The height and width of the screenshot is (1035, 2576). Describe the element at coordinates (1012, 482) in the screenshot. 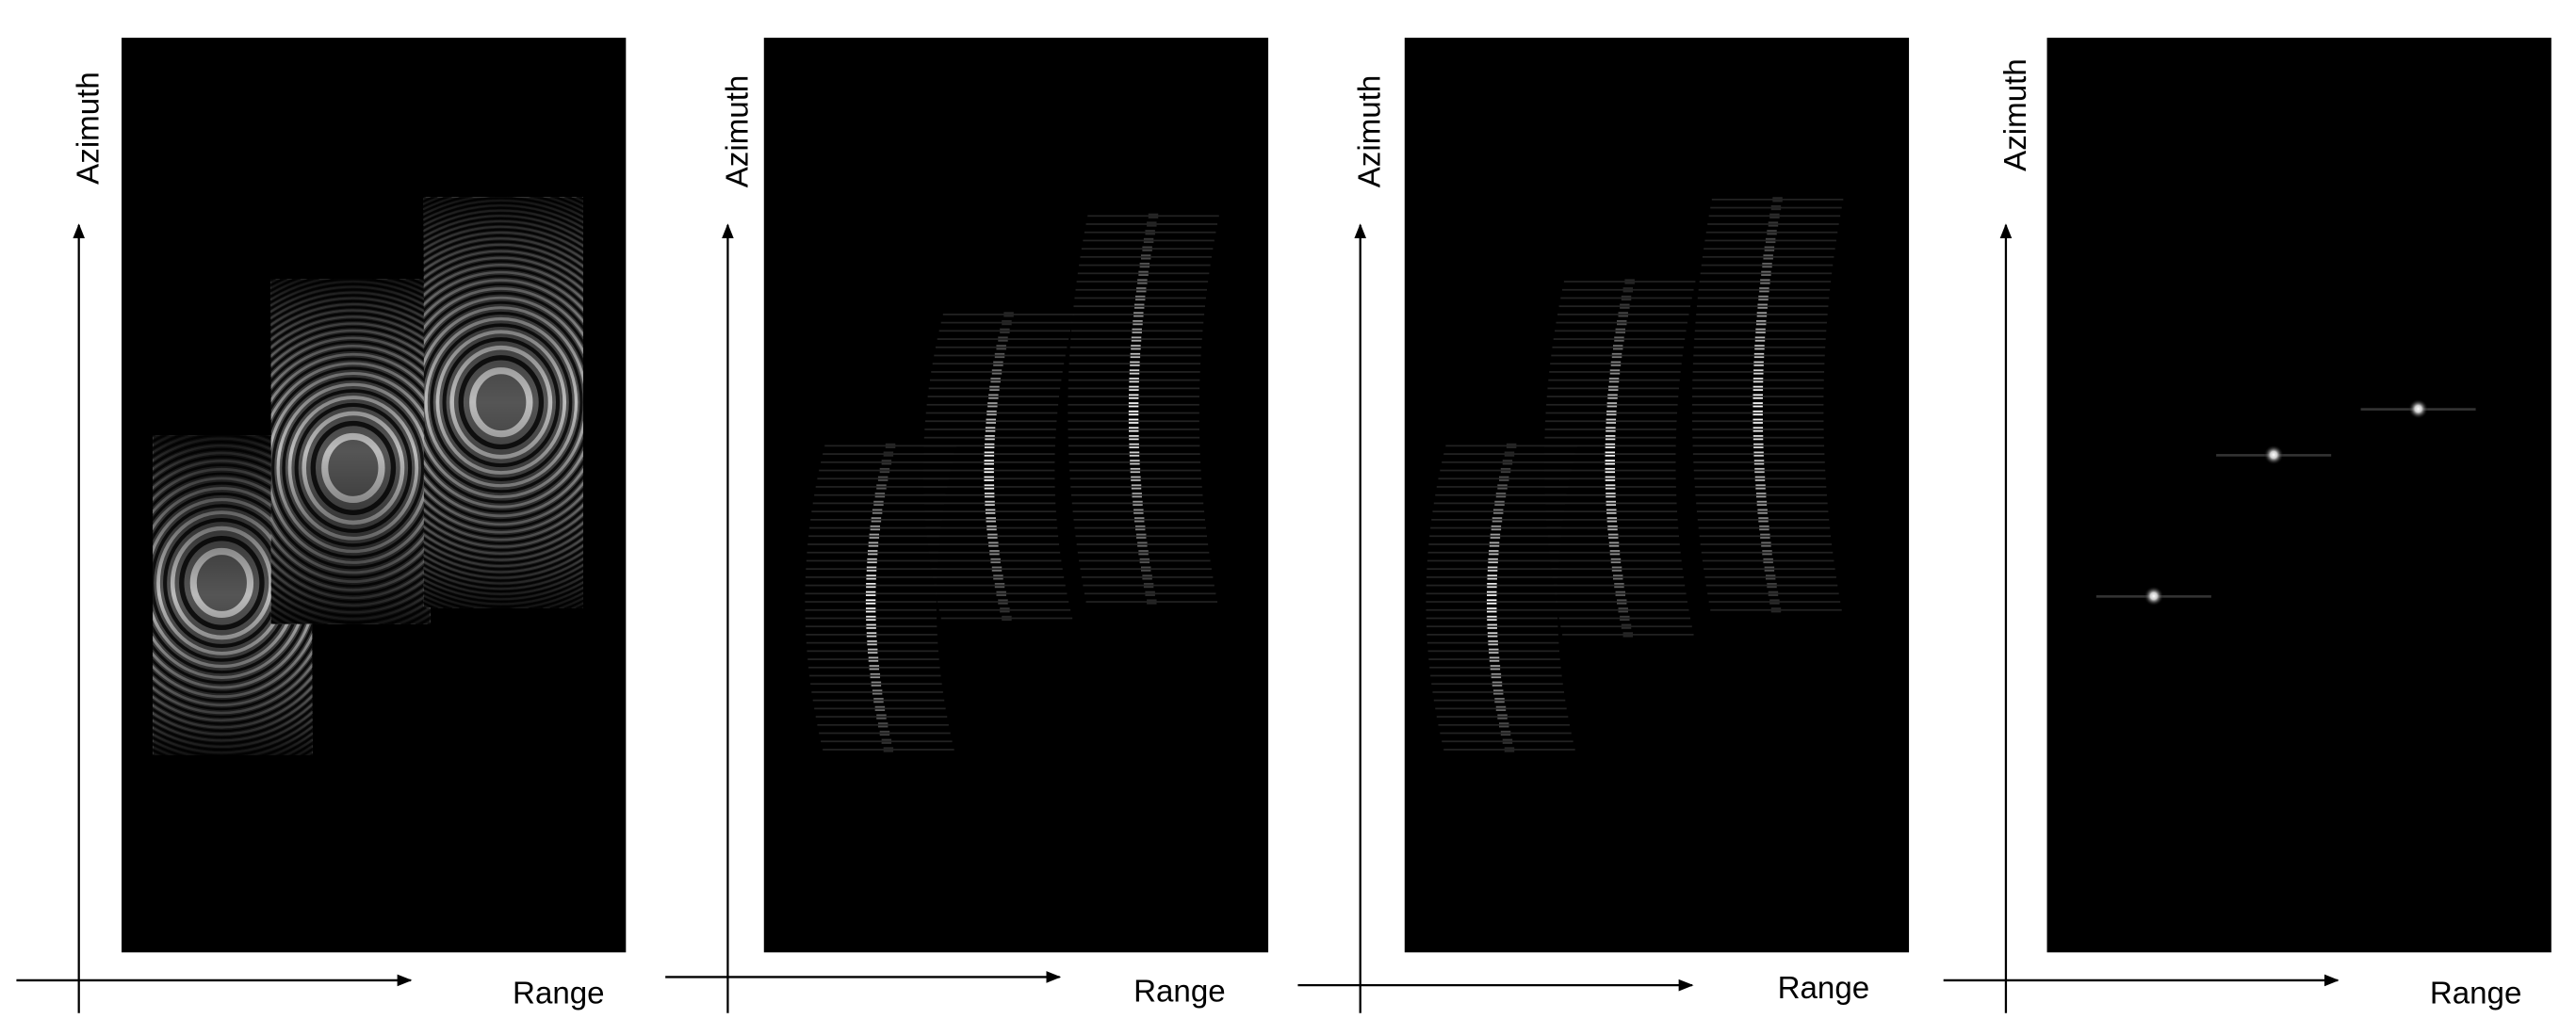

I see `image` at that location.